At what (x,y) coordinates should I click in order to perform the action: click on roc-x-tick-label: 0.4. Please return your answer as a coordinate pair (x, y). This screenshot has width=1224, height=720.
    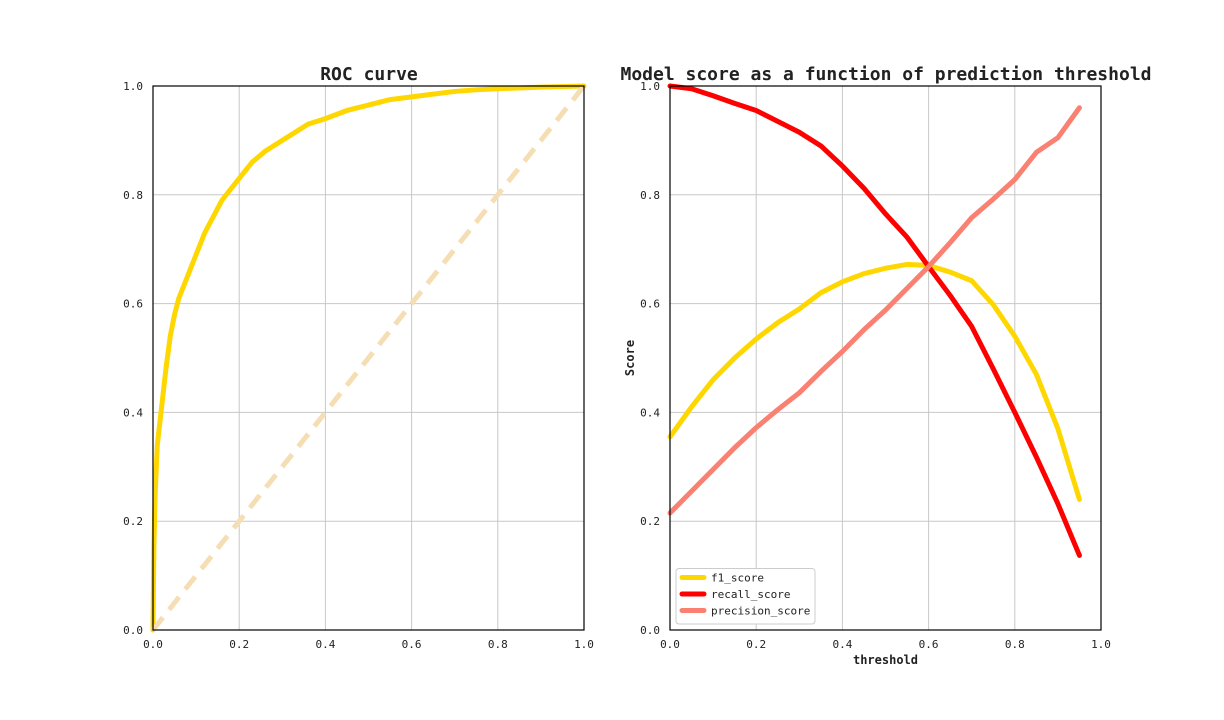
    Looking at the image, I should click on (325, 644).